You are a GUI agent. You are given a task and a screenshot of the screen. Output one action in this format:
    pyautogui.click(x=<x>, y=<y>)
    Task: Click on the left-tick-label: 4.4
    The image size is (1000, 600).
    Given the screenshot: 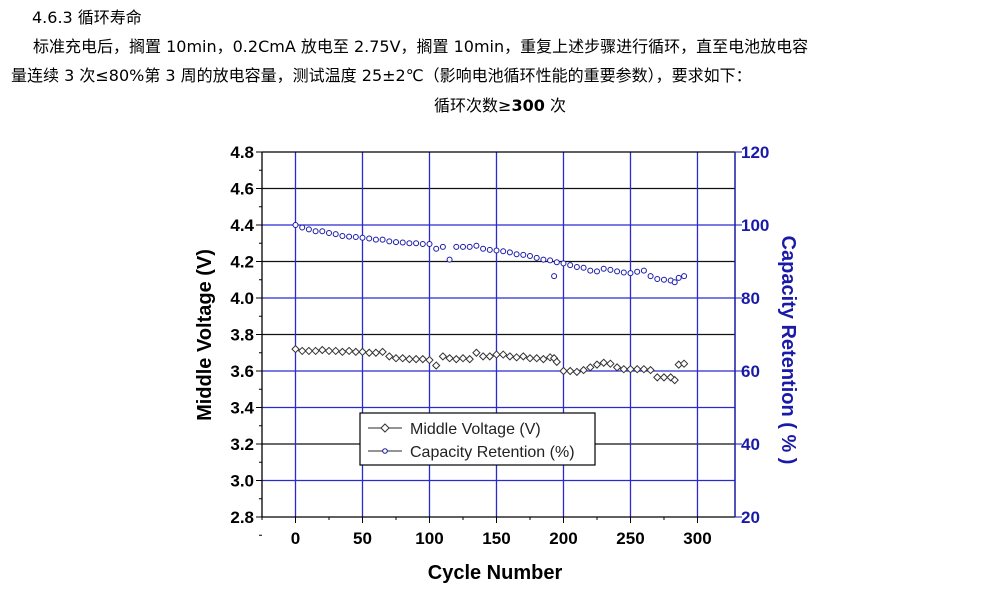 What is the action you would take?
    pyautogui.click(x=242, y=225)
    